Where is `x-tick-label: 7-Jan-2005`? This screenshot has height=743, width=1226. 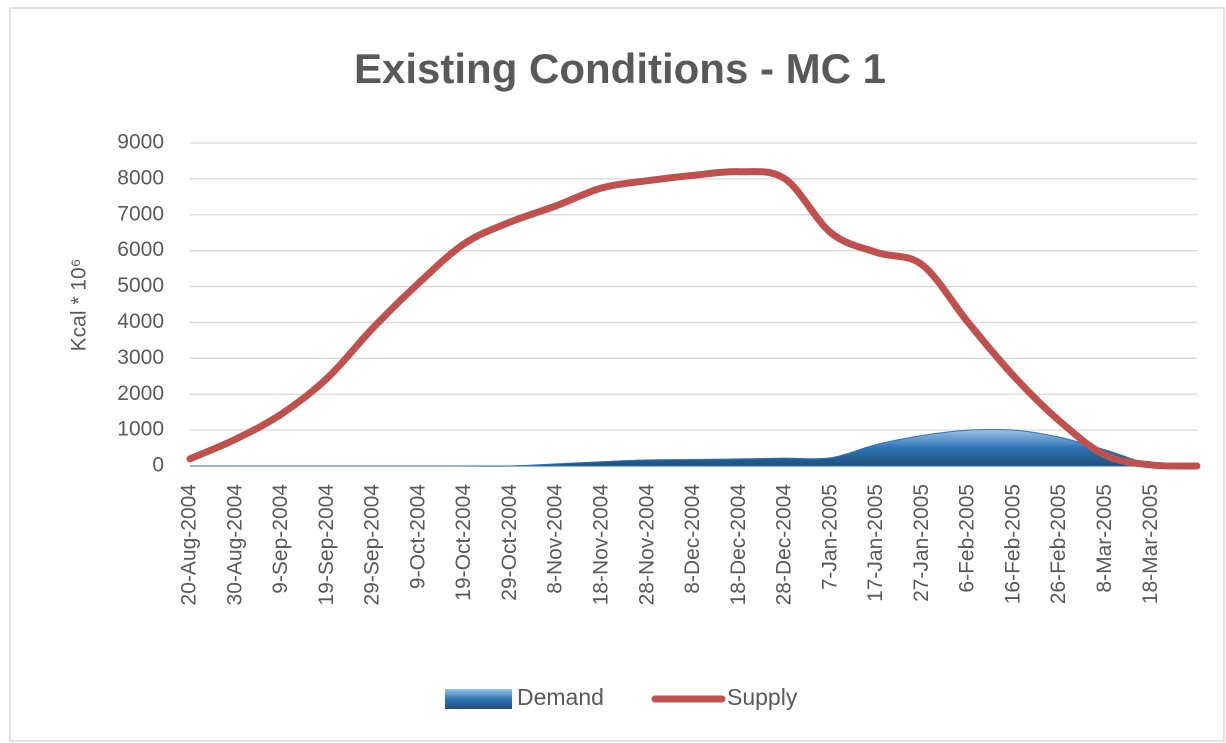 x-tick-label: 7-Jan-2005 is located at coordinates (829, 537).